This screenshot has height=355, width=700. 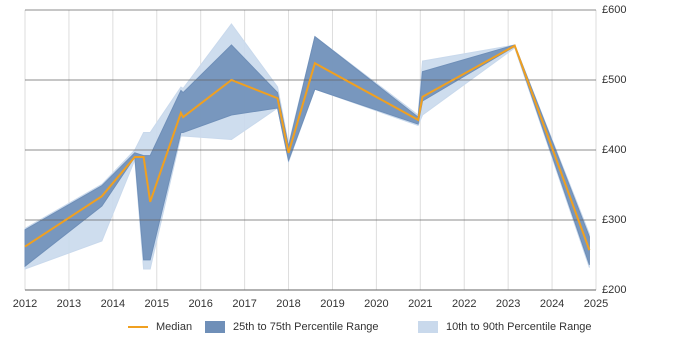 I want to click on x-tick-label: 2017, so click(x=244, y=304).